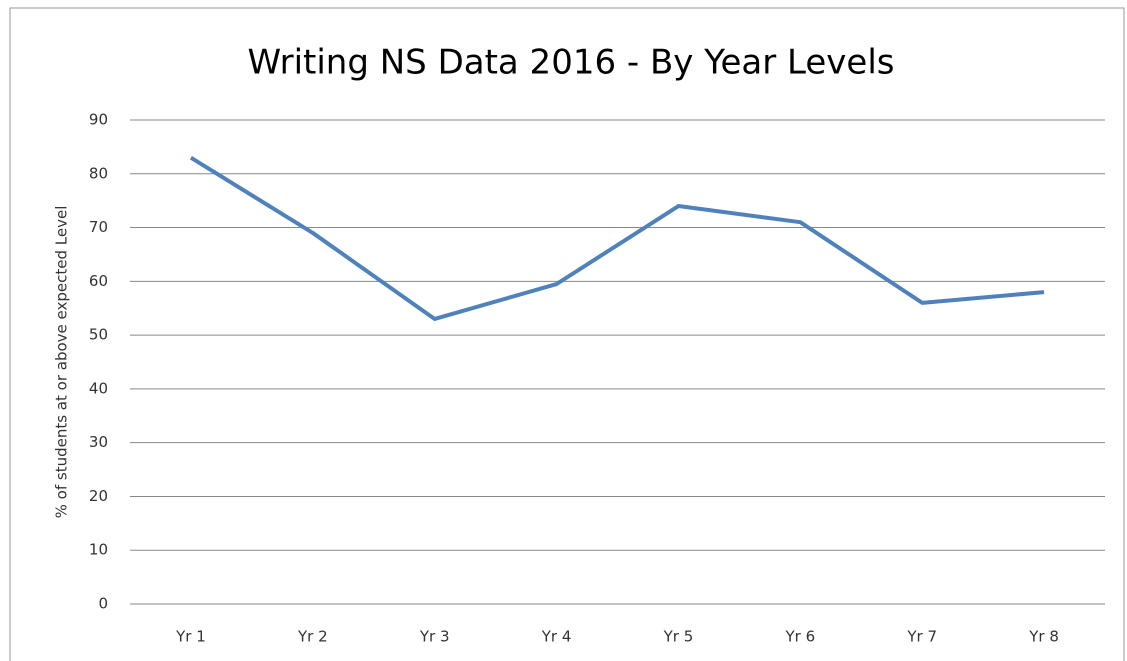 The width and height of the screenshot is (1127, 661). Describe the element at coordinates (98, 496) in the screenshot. I see `y-tick-label: 20` at that location.